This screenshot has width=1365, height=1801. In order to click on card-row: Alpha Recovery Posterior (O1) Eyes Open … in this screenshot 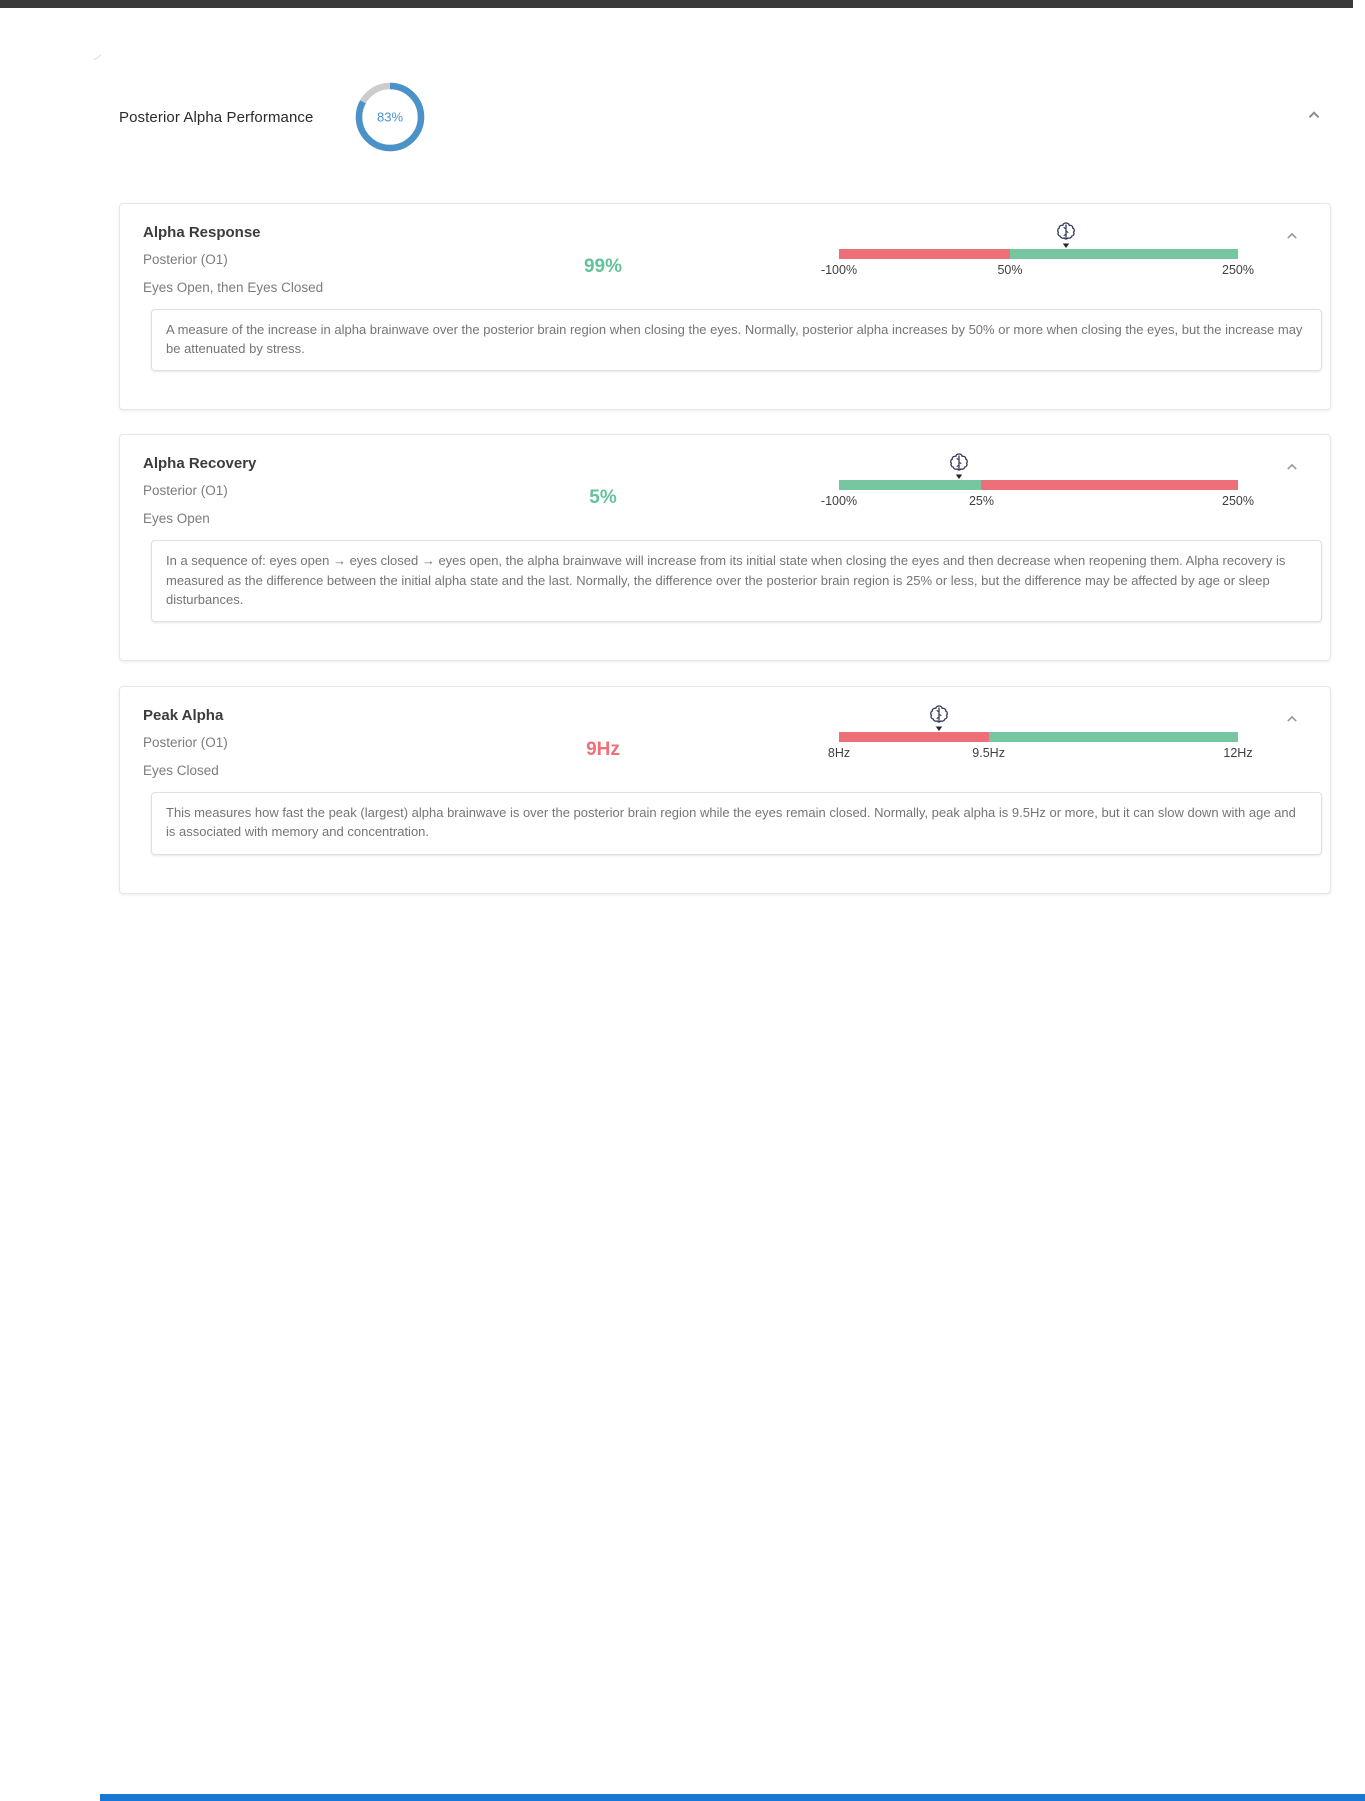, I will do `click(724, 489)`.